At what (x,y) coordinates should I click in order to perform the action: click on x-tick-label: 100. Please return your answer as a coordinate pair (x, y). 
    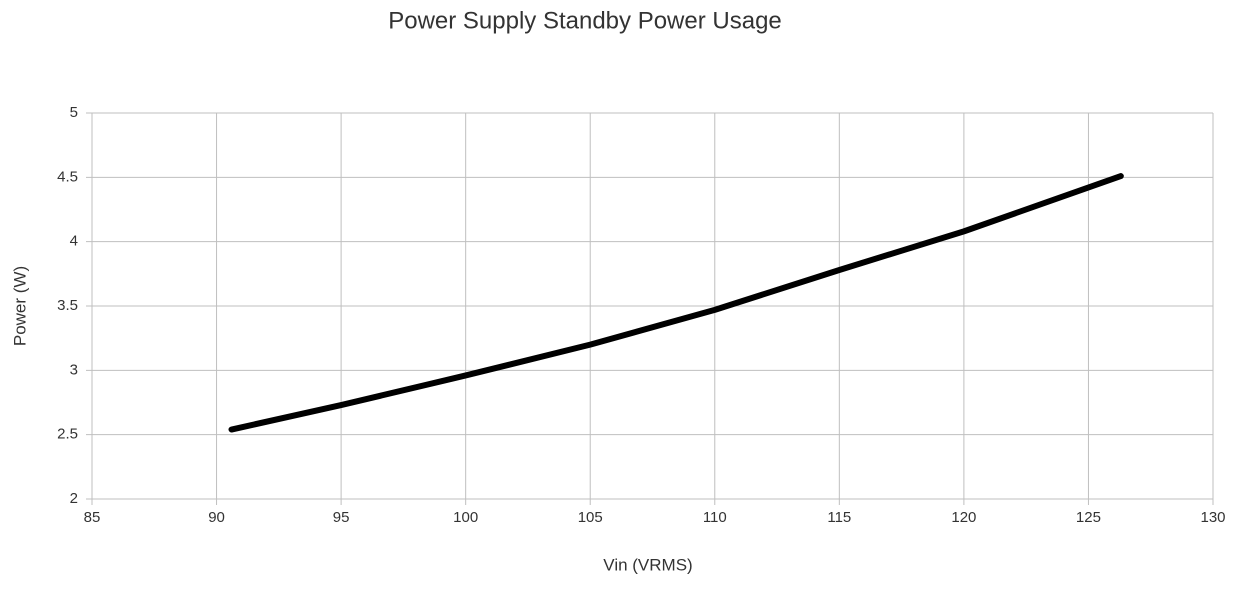
    Looking at the image, I should click on (465, 517).